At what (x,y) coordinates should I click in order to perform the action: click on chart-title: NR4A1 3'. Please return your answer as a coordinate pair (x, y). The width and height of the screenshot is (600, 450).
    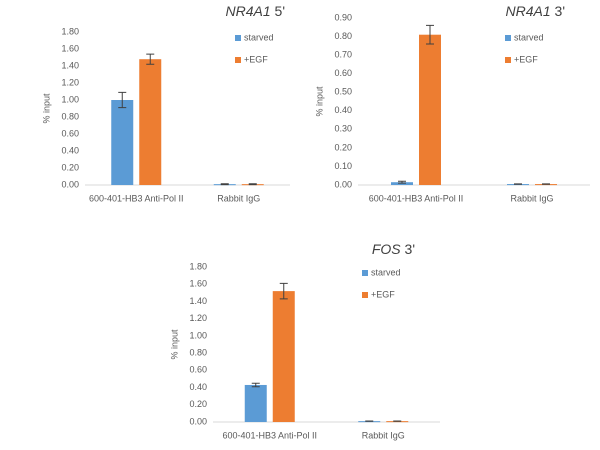
    Looking at the image, I should click on (536, 11).